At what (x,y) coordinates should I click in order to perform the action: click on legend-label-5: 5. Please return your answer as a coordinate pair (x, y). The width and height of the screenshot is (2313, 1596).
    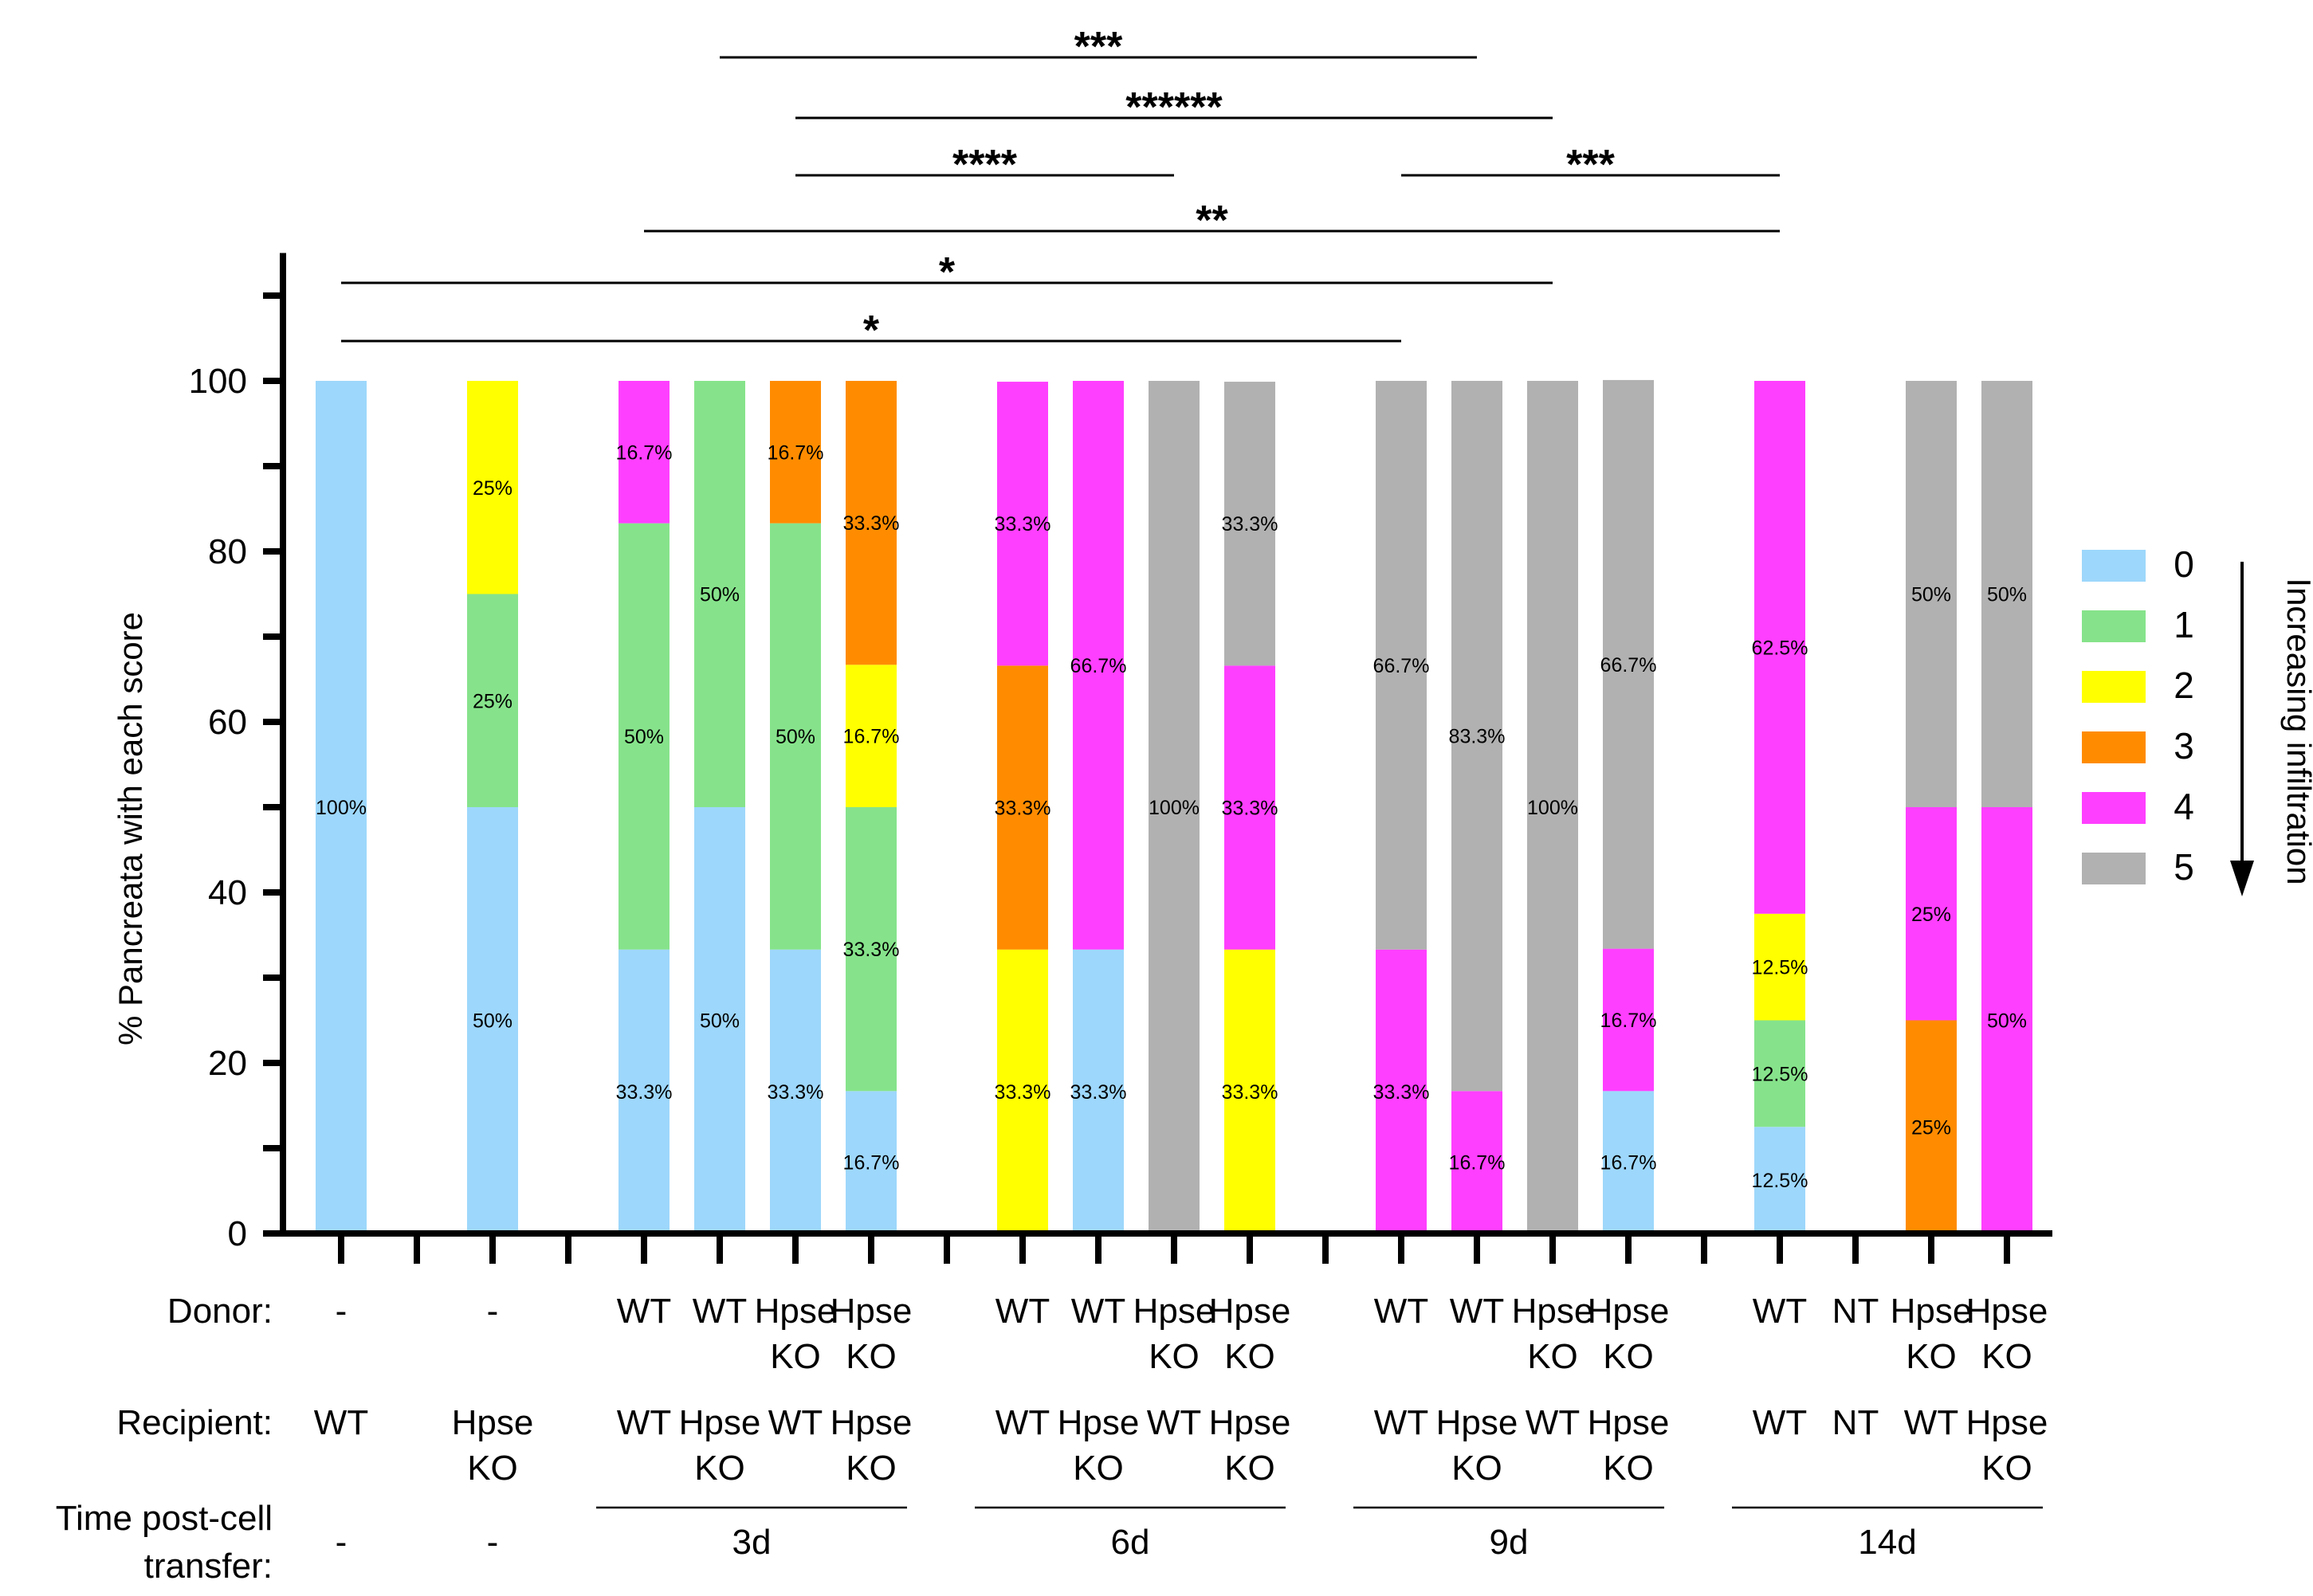
    Looking at the image, I should click on (2184, 867).